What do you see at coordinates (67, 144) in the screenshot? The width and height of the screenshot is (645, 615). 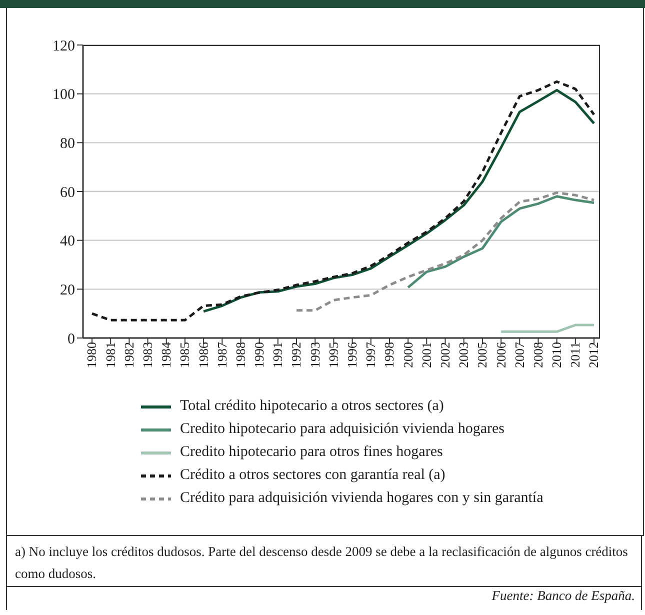 I see `y-tick-label: 80` at bounding box center [67, 144].